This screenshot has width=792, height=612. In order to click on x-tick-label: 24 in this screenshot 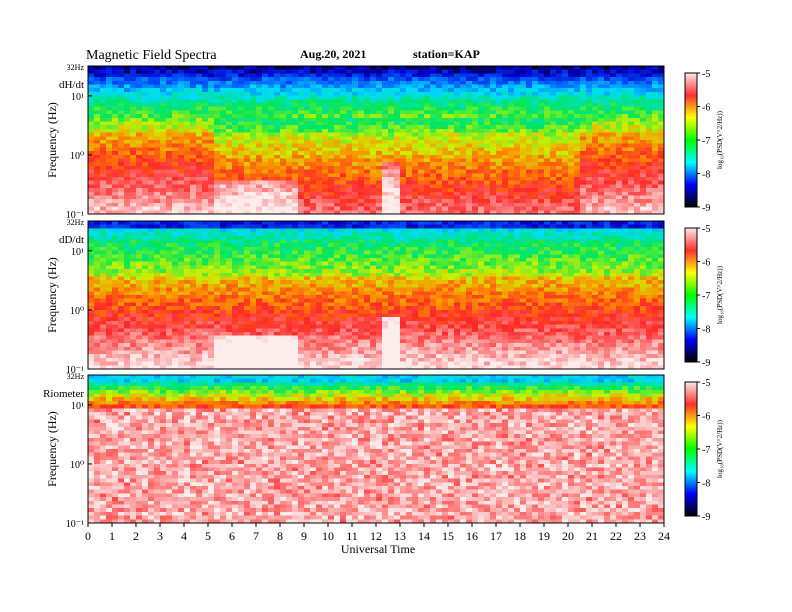, I will do `click(664, 536)`.